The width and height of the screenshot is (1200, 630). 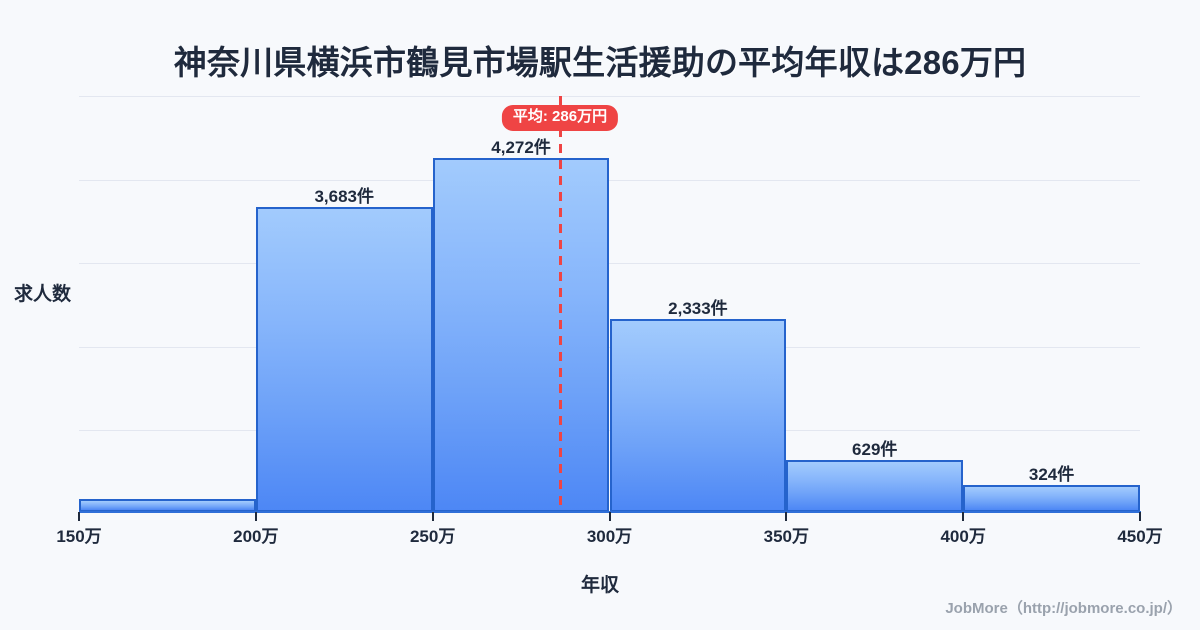 What do you see at coordinates (43, 294) in the screenshot?
I see `y-axis-title: 求人数` at bounding box center [43, 294].